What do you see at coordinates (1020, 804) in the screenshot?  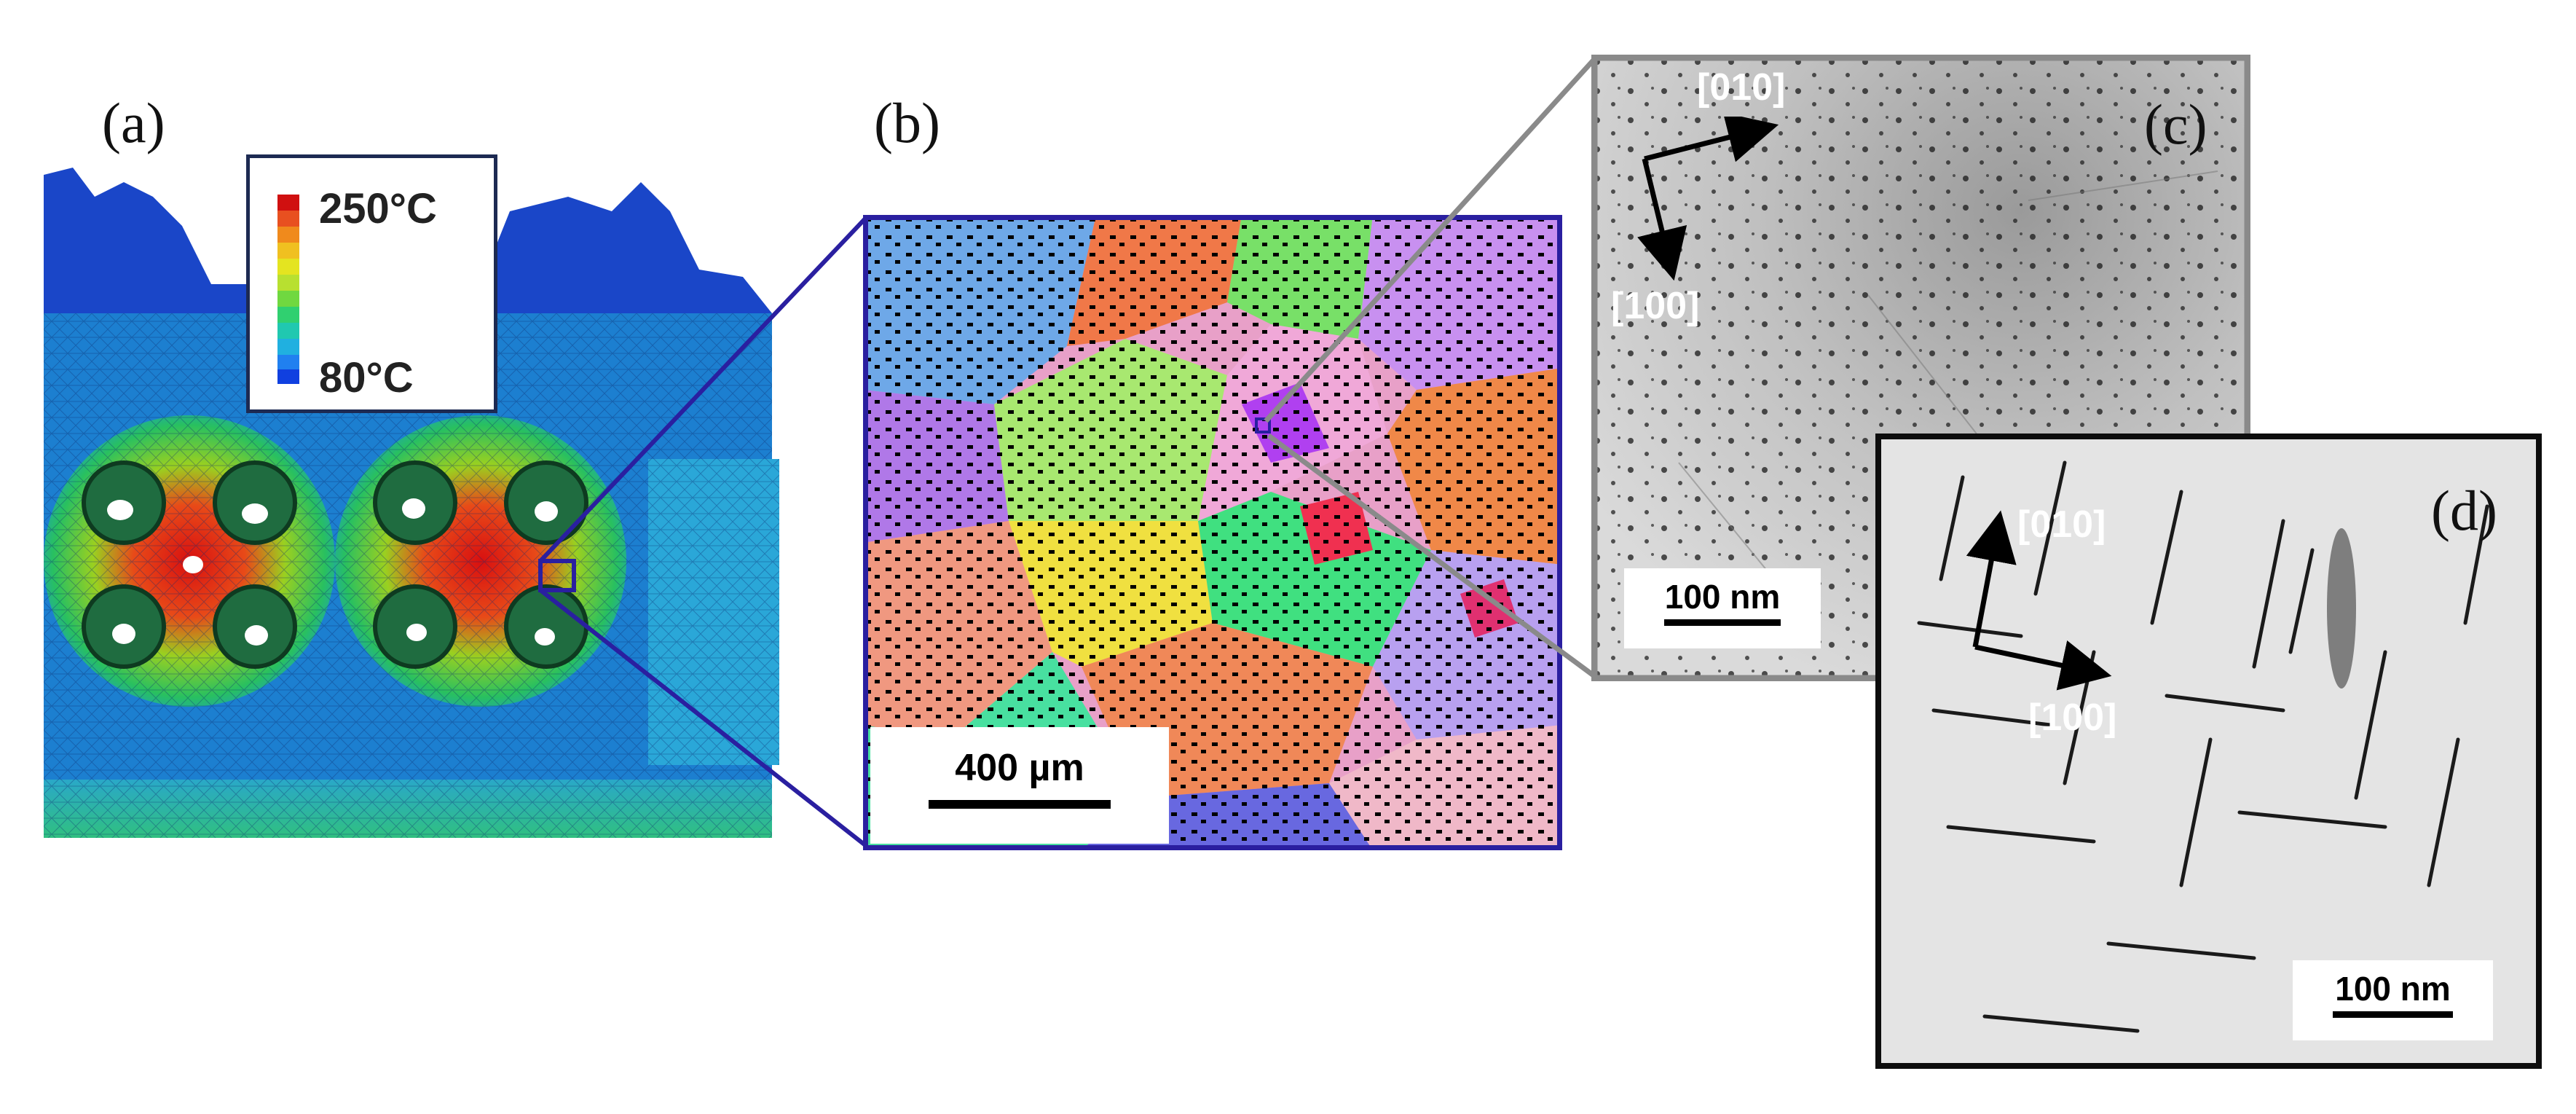 I see `scale-bar-b-line` at bounding box center [1020, 804].